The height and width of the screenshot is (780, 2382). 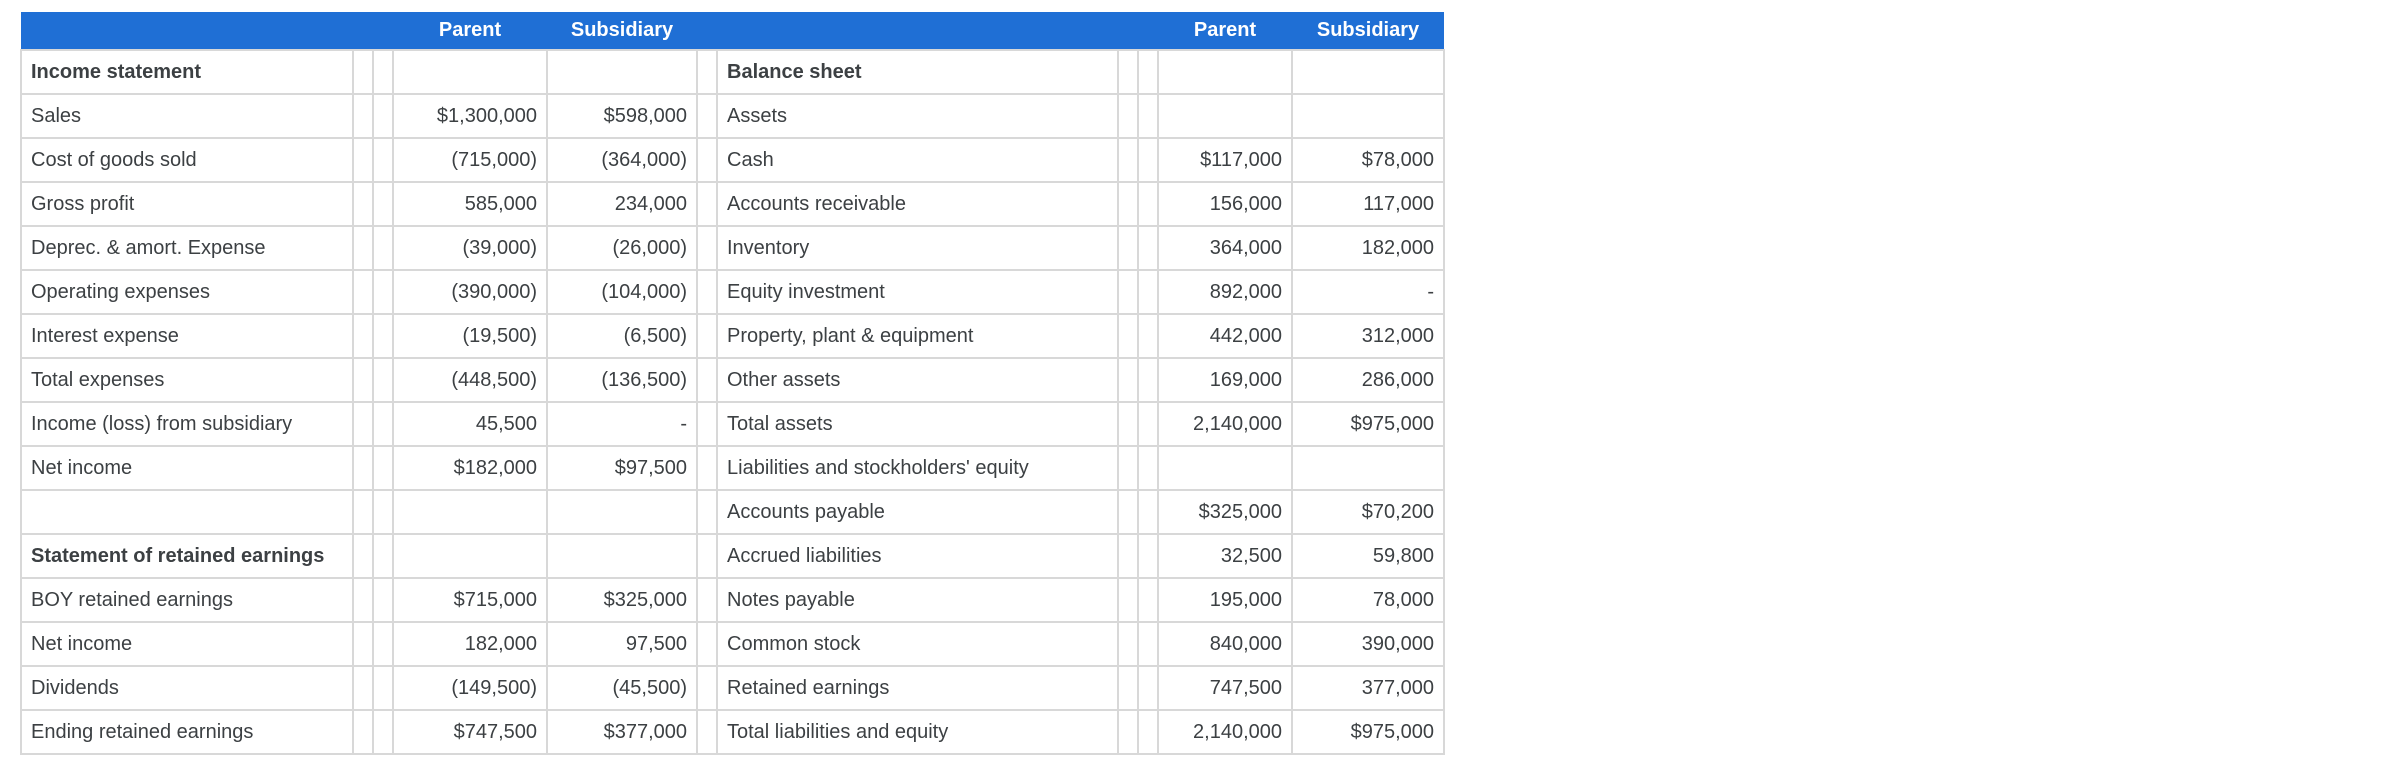 I want to click on row-label: Interest expense, so click(x=187, y=336).